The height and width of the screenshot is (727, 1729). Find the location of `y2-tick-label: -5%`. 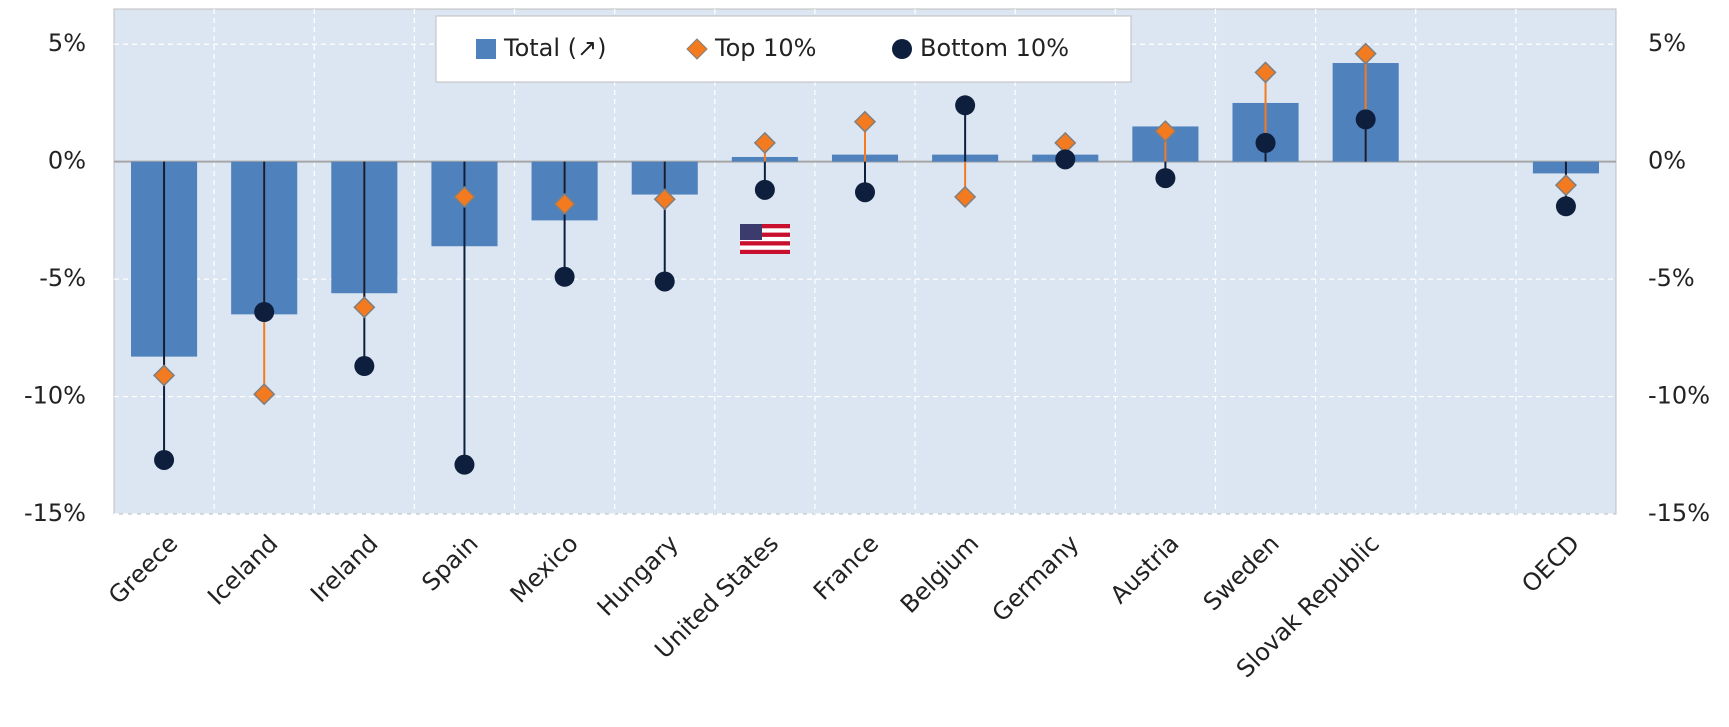

y2-tick-label: -5% is located at coordinates (1671, 278).